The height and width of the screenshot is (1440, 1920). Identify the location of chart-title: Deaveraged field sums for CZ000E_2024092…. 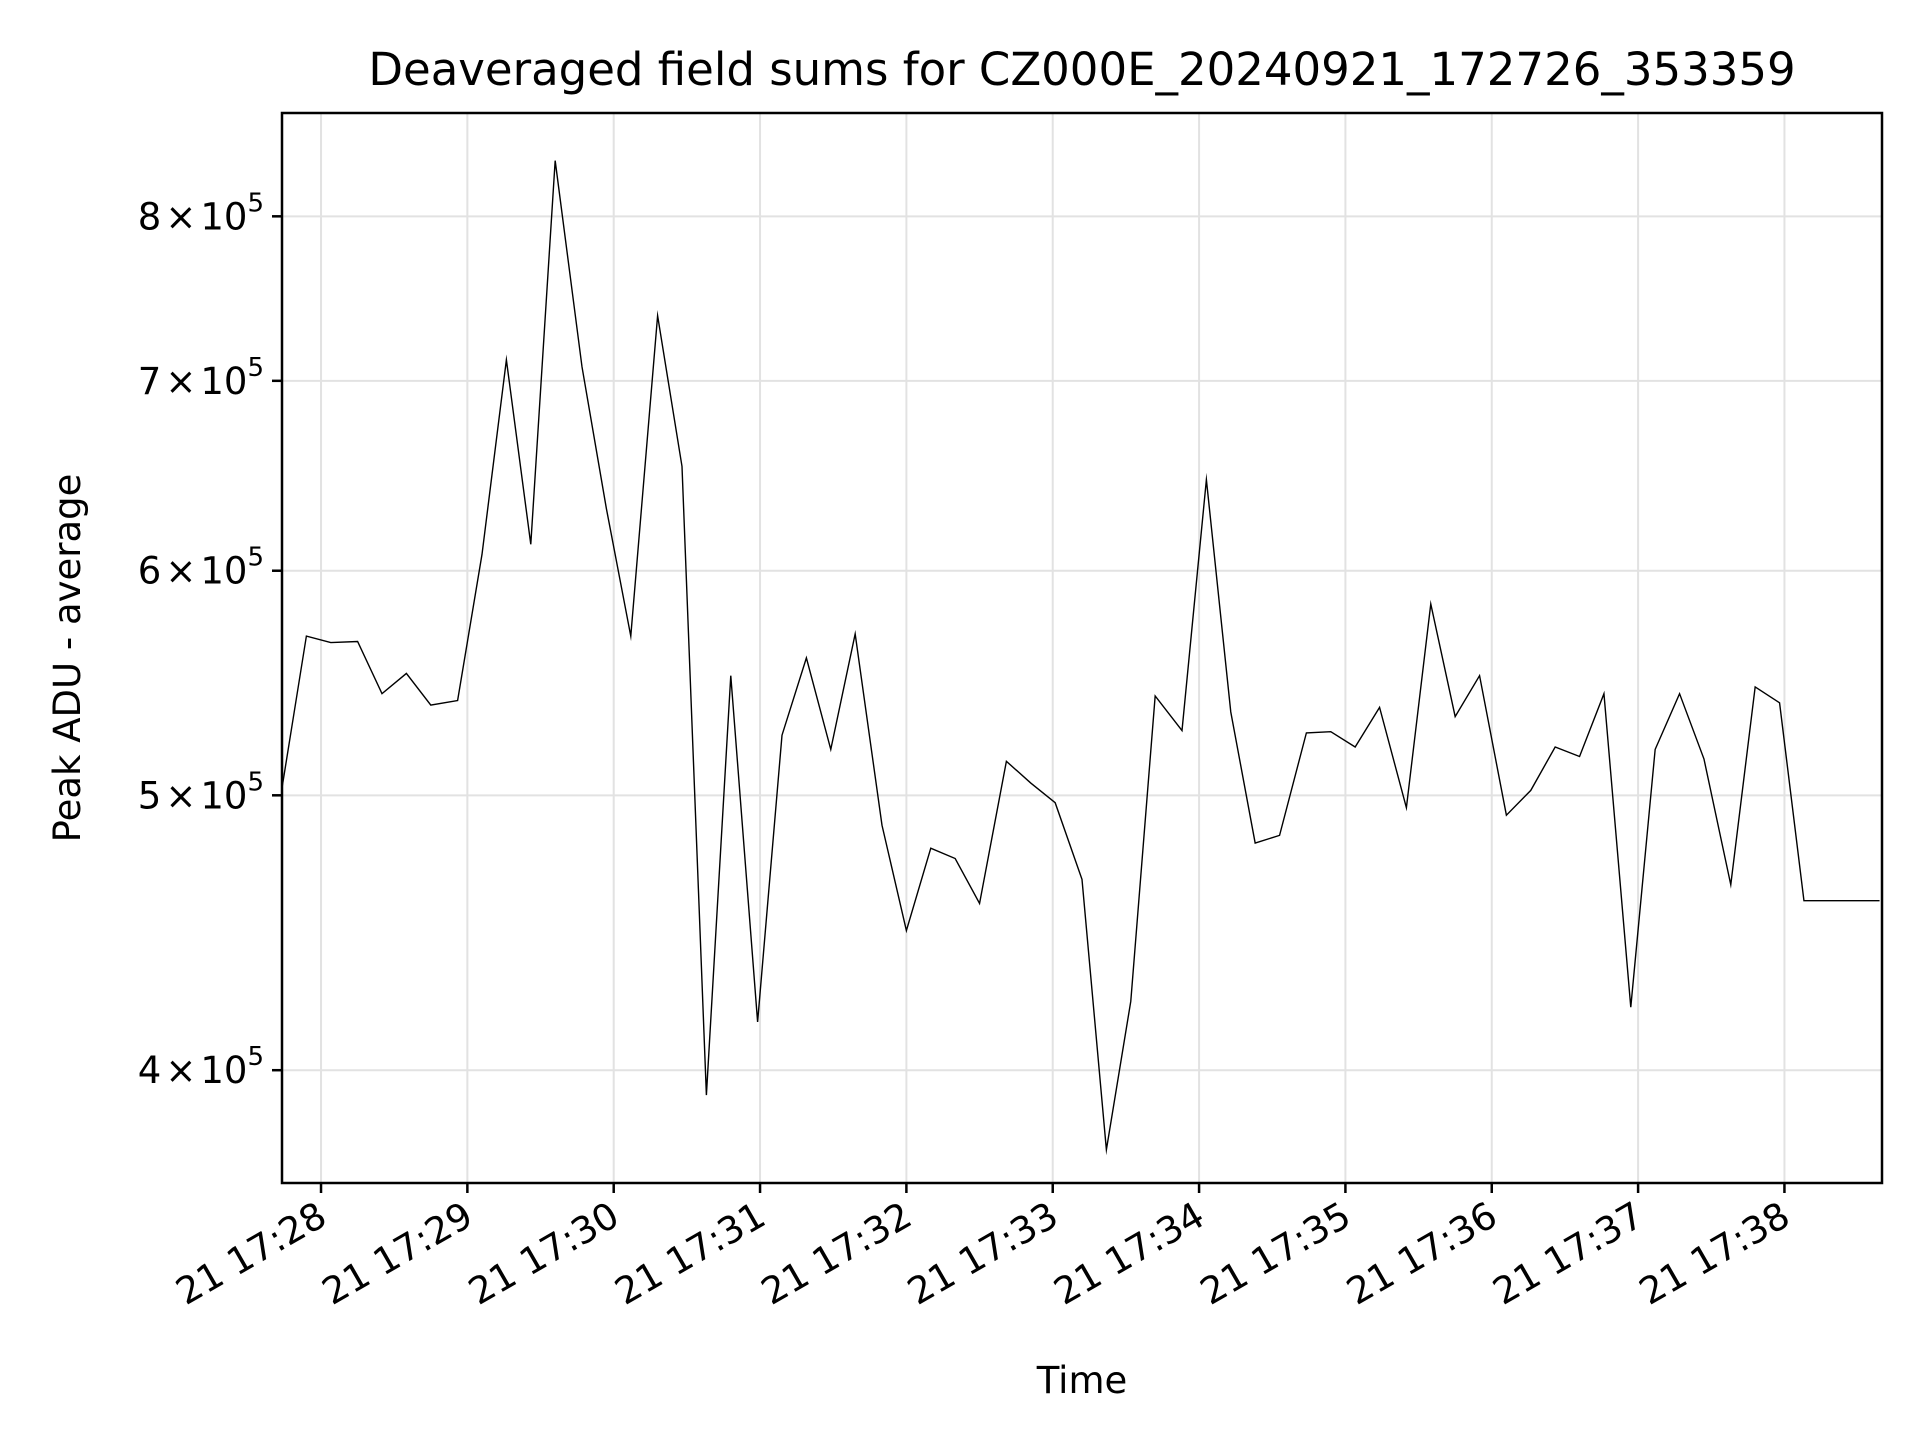
(1081, 69).